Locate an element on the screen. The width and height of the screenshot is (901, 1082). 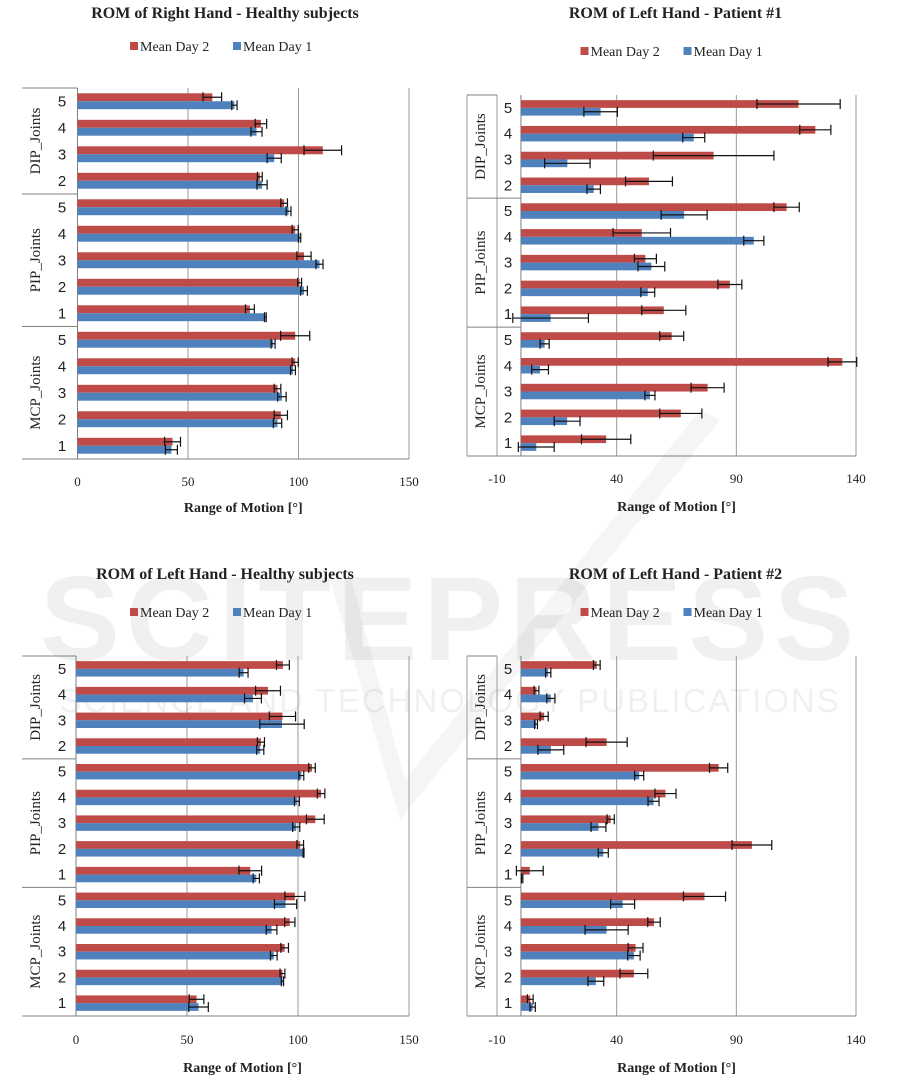
chart-title: ROM of Left Hand - Healthy subjects is located at coordinates (225, 574).